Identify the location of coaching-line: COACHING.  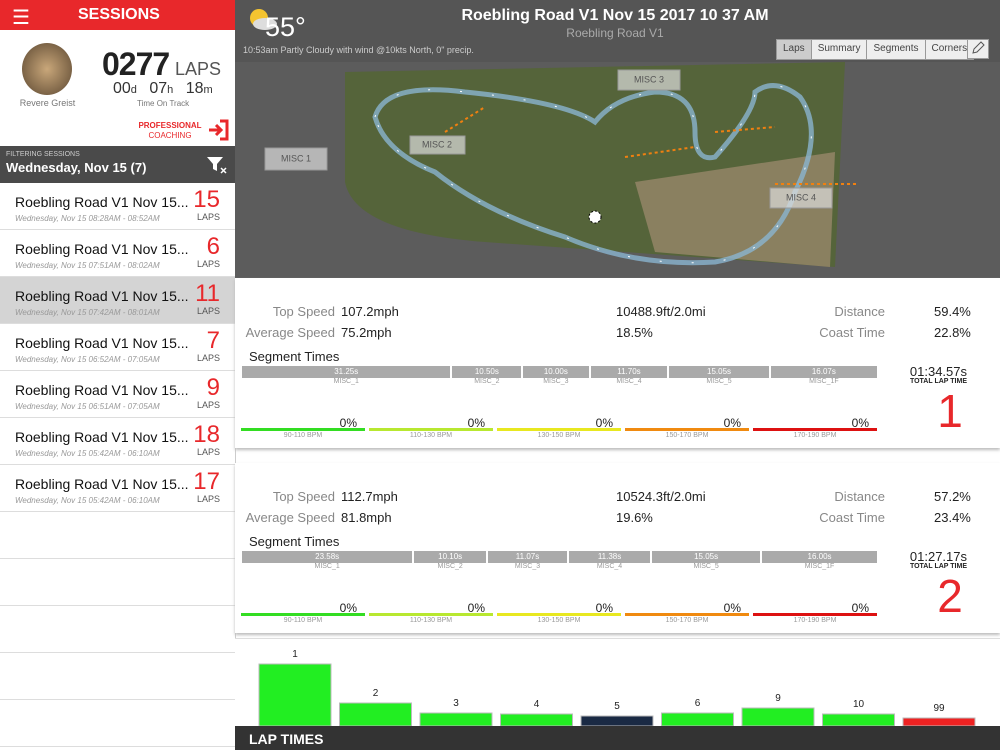
(170, 135).